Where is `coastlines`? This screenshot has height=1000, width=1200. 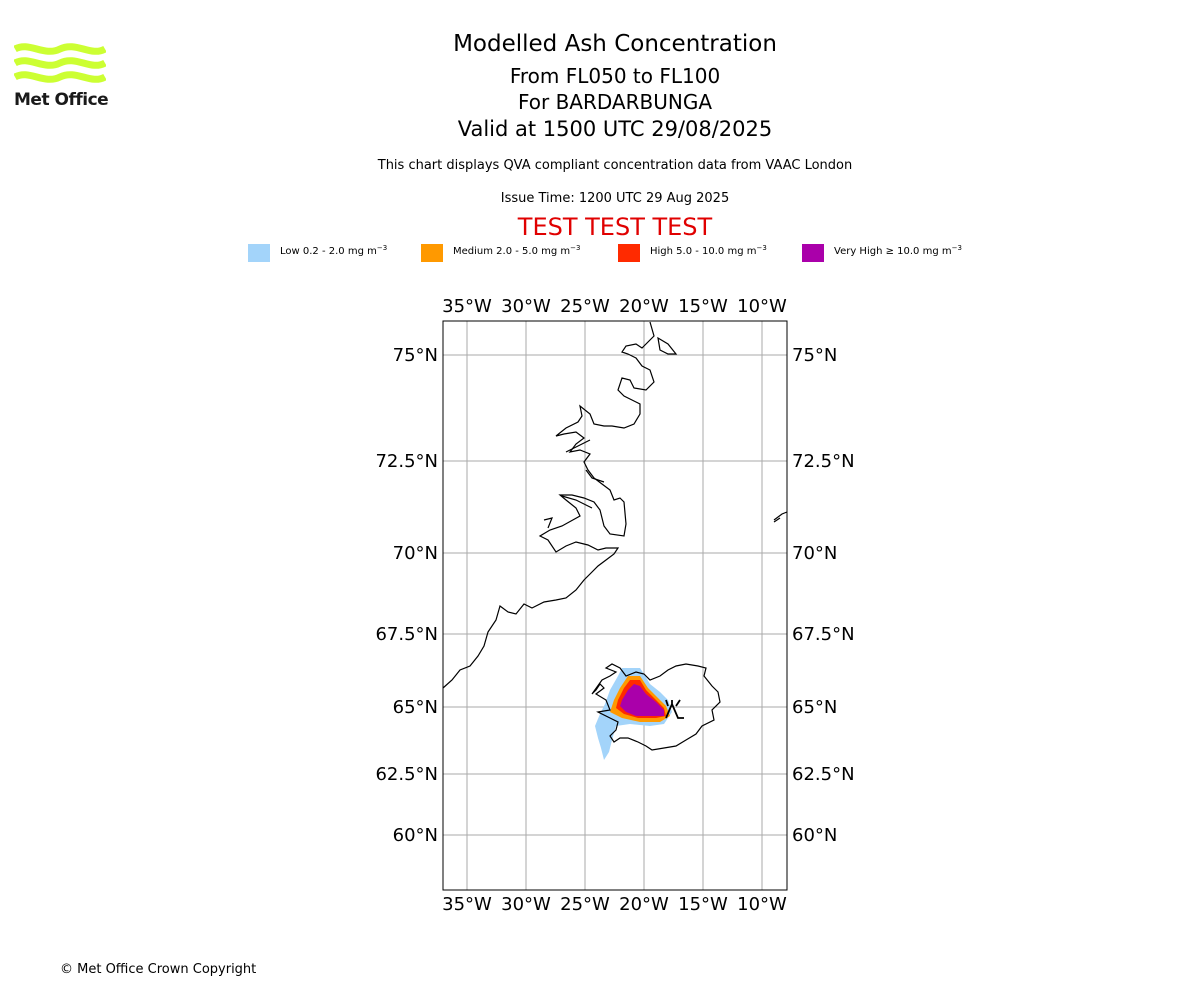 coastlines is located at coordinates (615, 536).